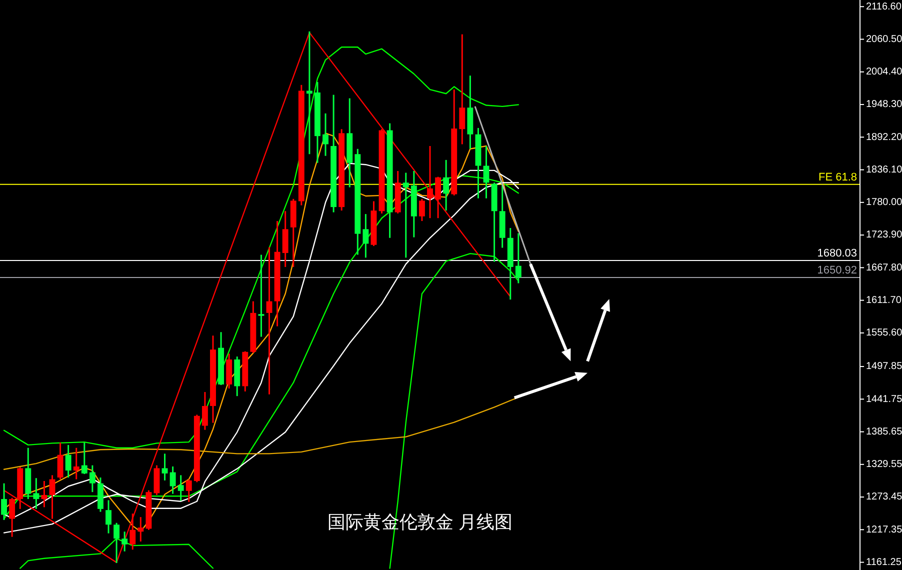  What do you see at coordinates (884, 235) in the screenshot?
I see `y-tick-label: 1723.90` at bounding box center [884, 235].